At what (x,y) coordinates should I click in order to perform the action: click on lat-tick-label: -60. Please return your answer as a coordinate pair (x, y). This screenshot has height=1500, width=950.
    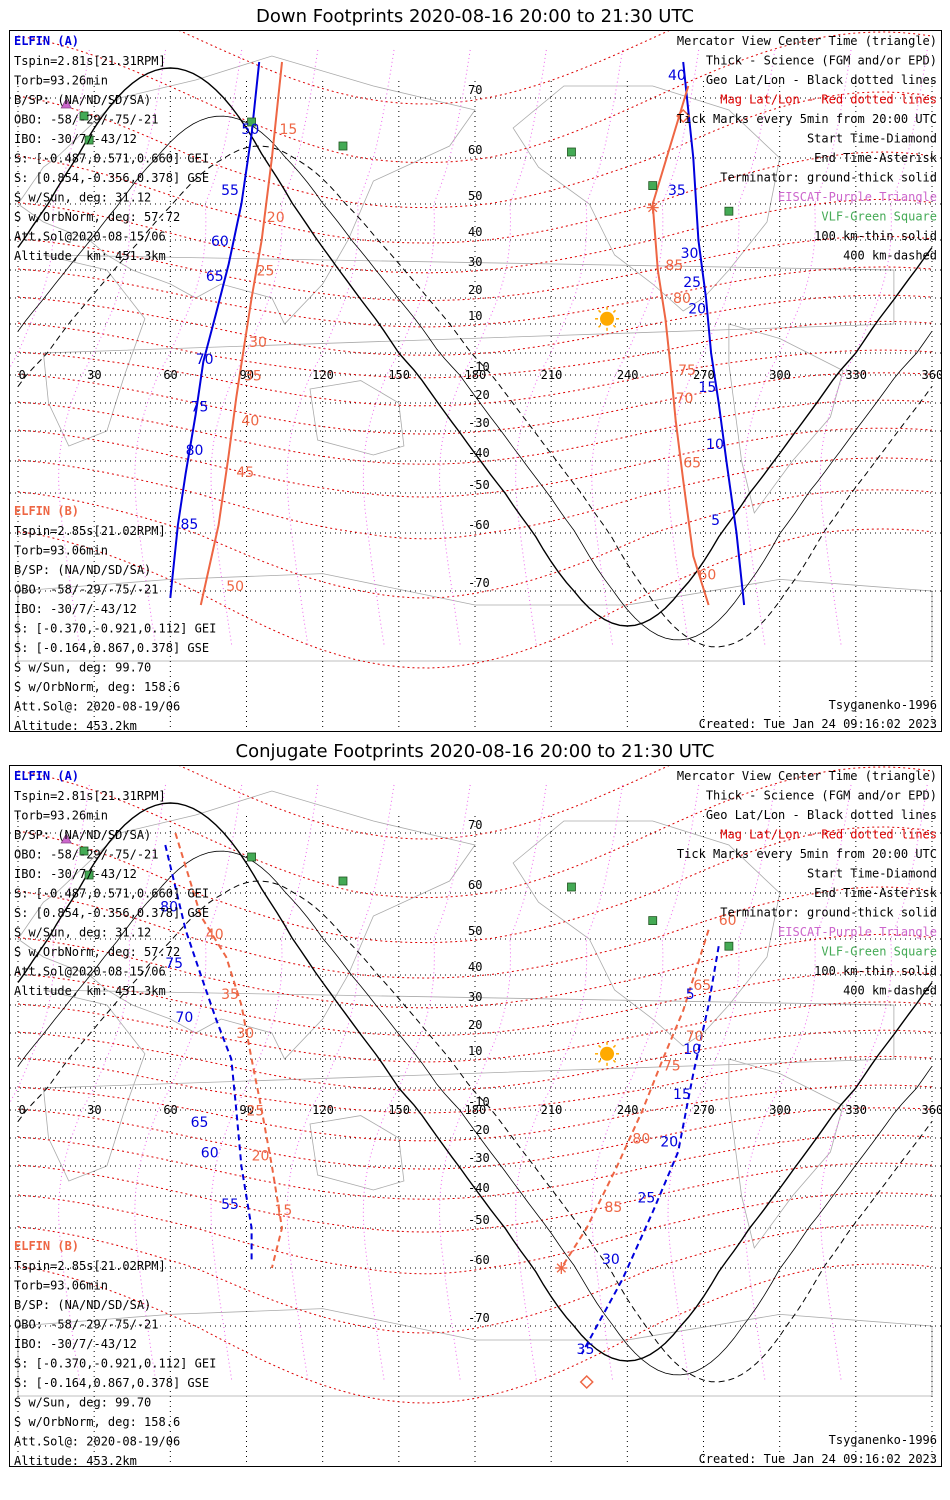
    Looking at the image, I should click on (479, 525).